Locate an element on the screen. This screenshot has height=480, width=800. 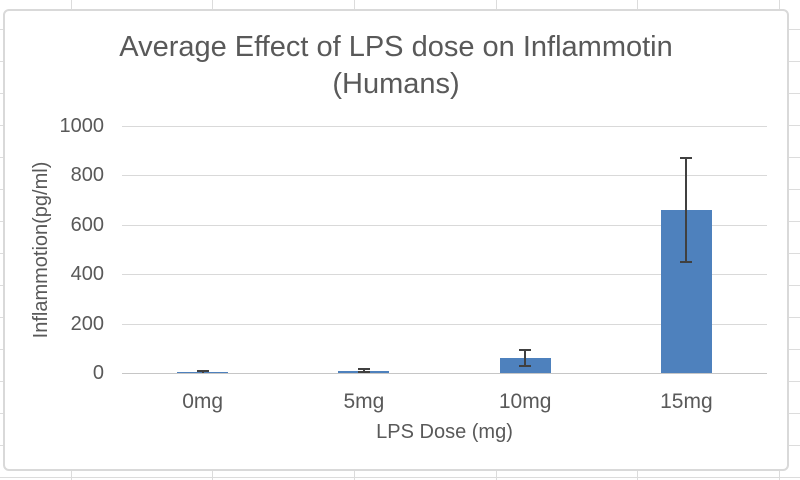
chart-title-line2: (Humans) is located at coordinates (396, 84).